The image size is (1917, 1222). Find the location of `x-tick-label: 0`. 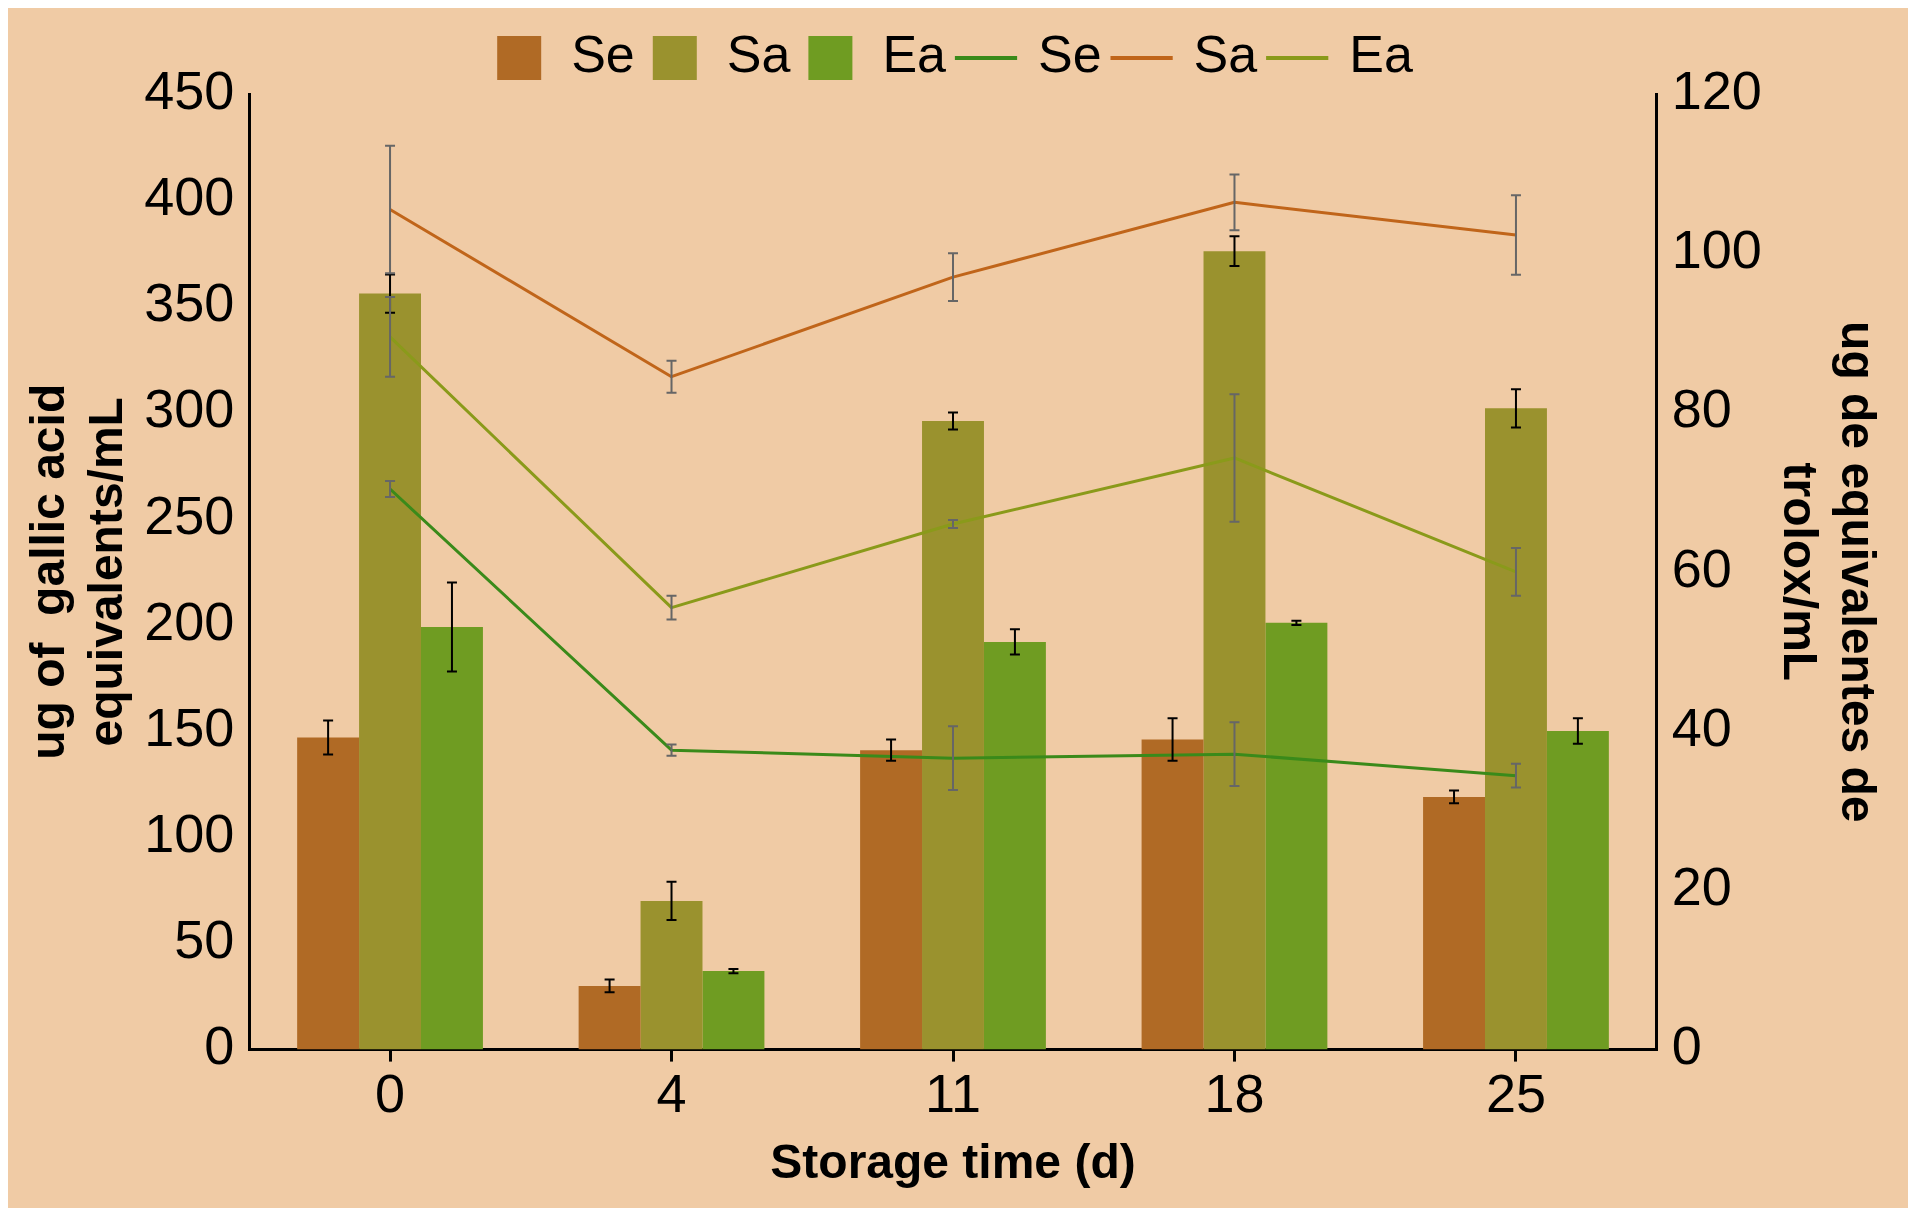

x-tick-label: 0 is located at coordinates (390, 1092).